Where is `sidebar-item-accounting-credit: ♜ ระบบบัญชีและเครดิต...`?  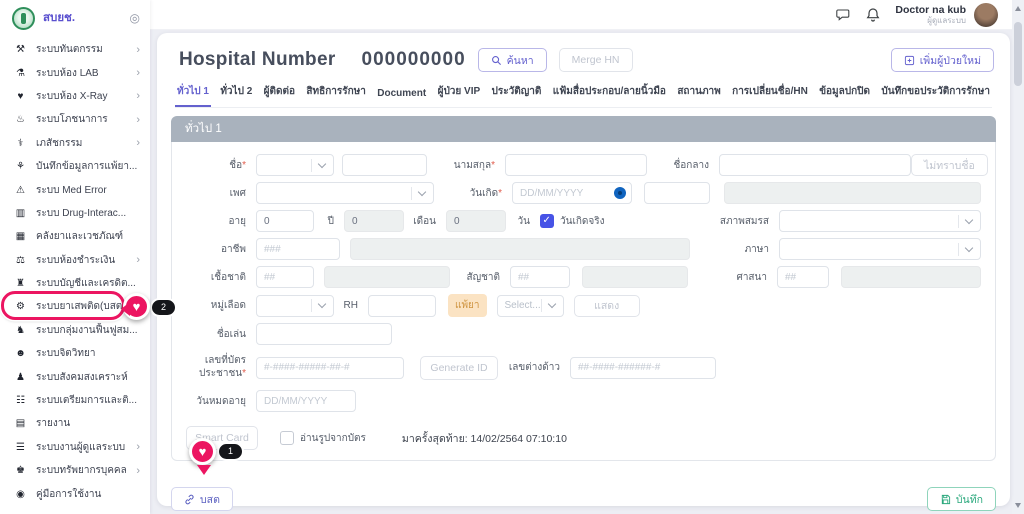
sidebar-item-accounting-credit: ♜ ระบบบัญชีและเครดิต... is located at coordinates (75, 283).